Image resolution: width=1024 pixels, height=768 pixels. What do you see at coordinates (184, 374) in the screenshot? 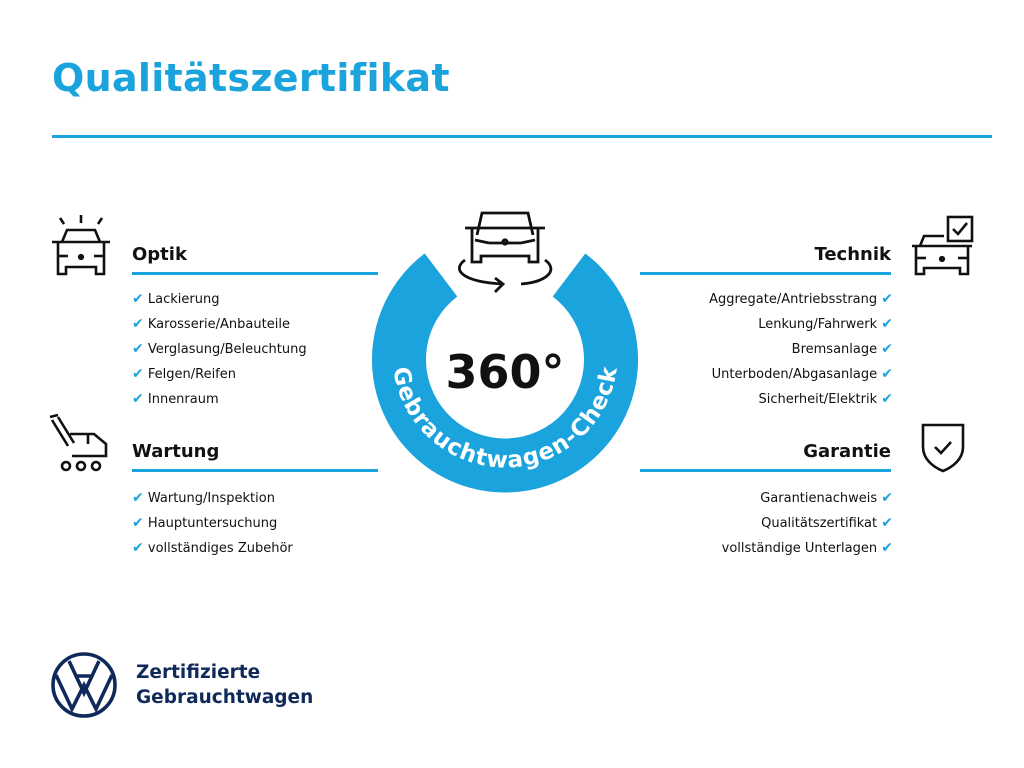
I see `list-item: ✔ Felgen/Reifen` at bounding box center [184, 374].